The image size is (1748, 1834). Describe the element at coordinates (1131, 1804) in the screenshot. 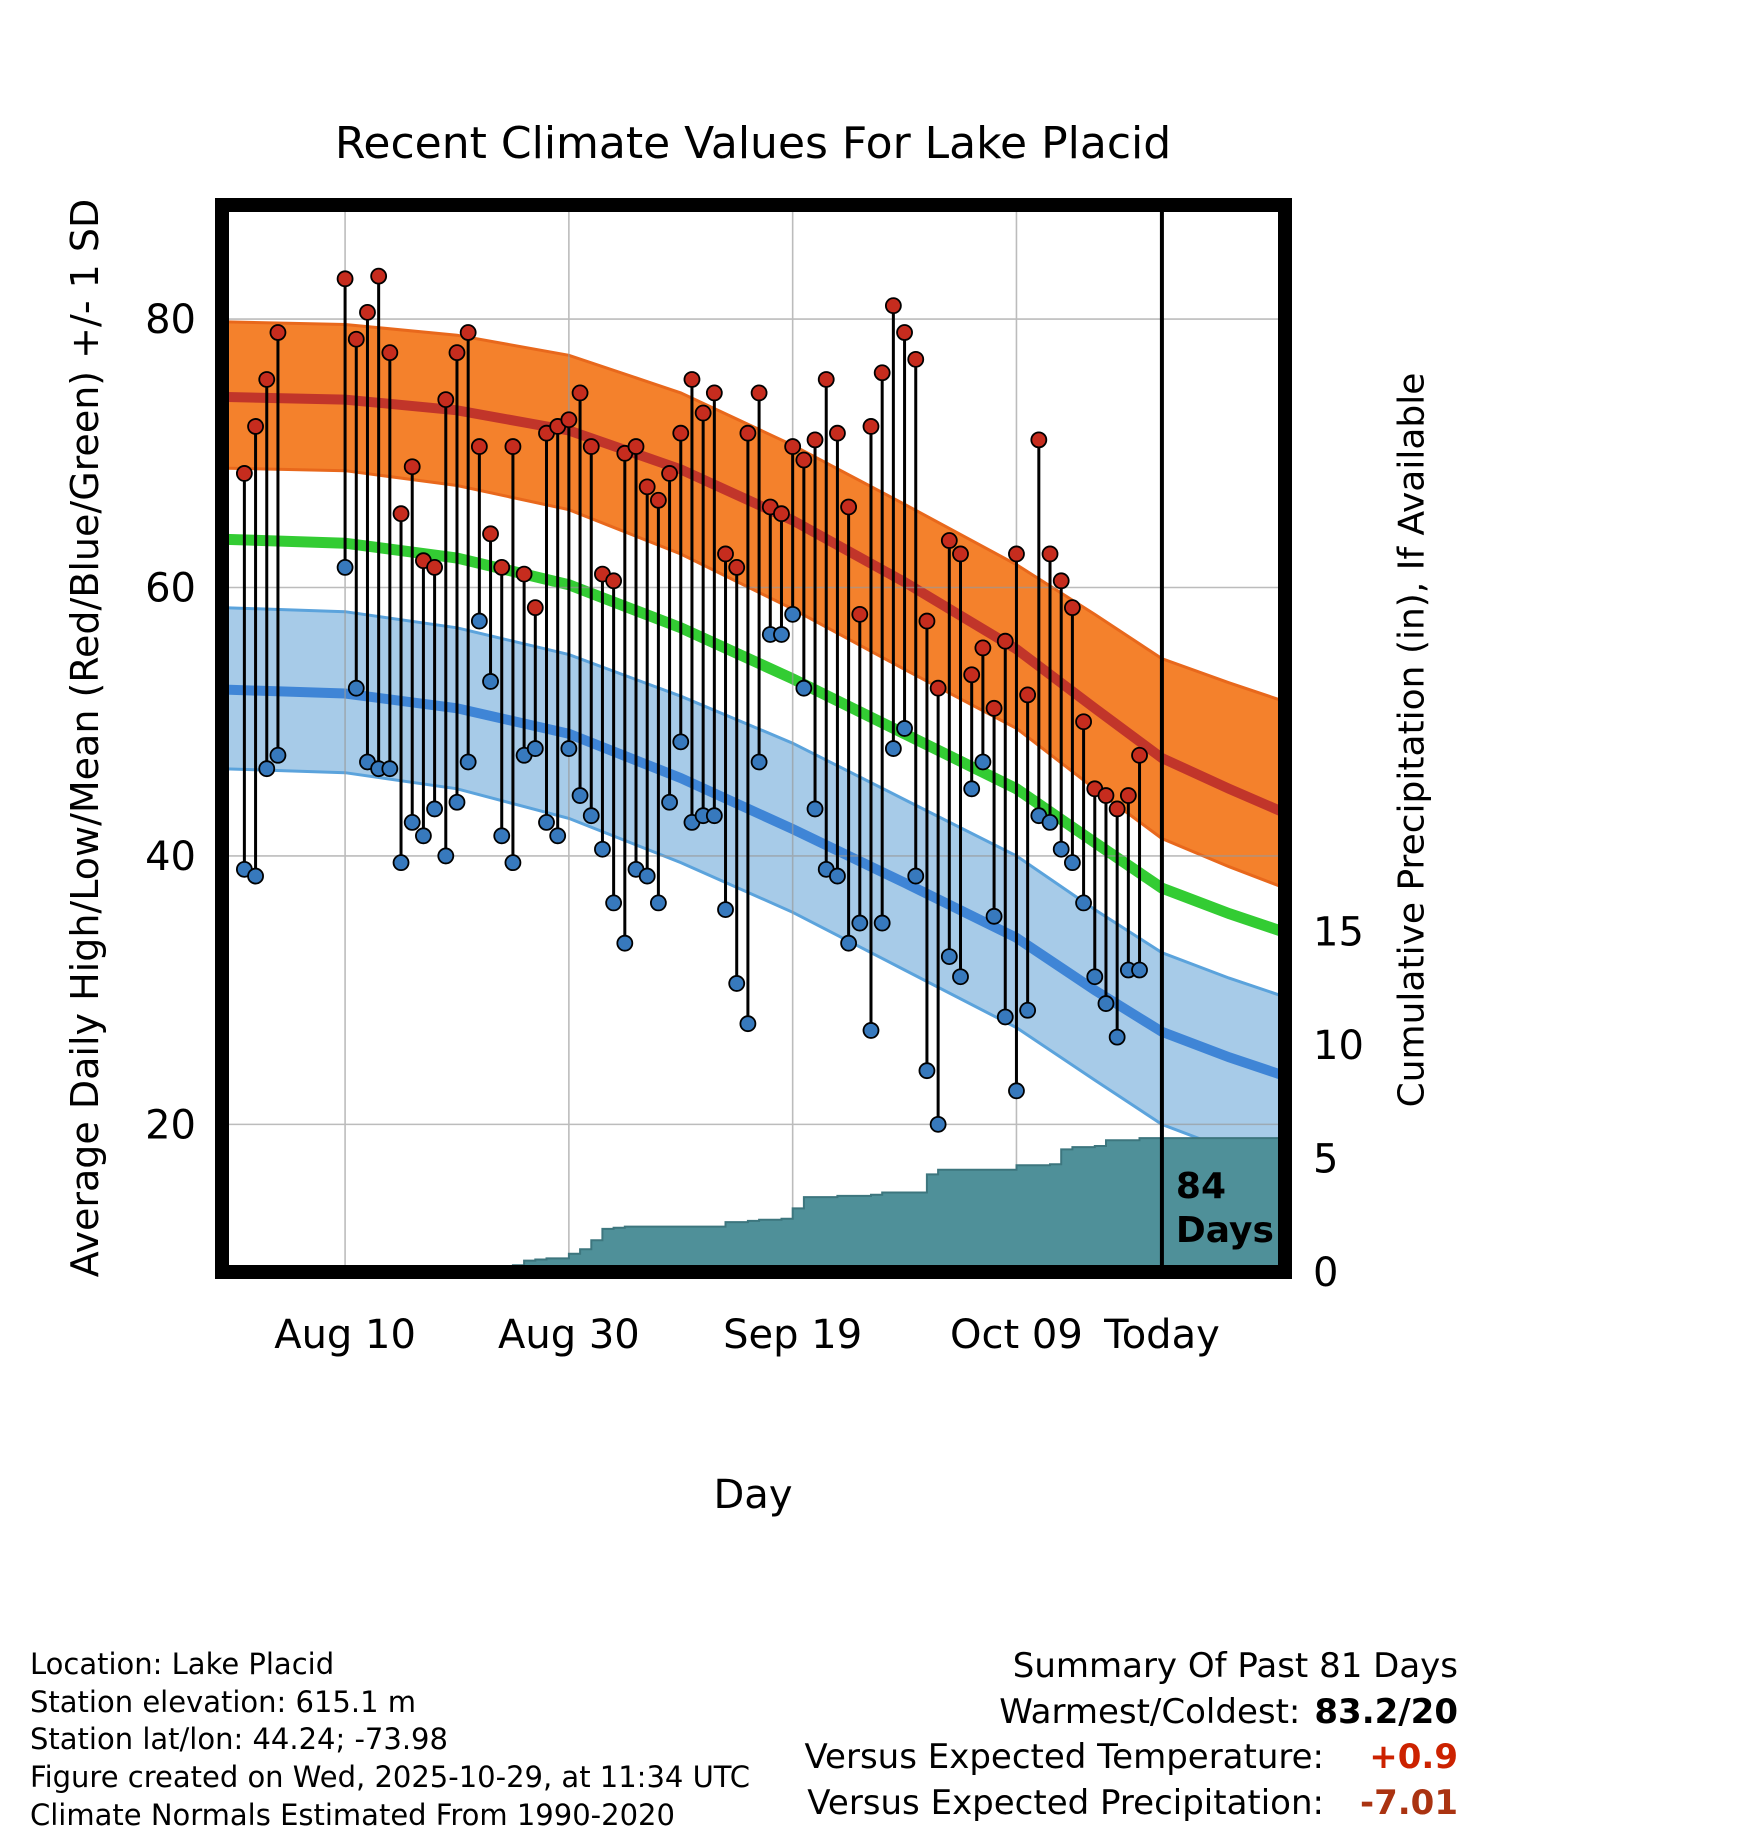

I see `summary-vs-precipitation: Versus Expected Precipitation: -7.01` at that location.